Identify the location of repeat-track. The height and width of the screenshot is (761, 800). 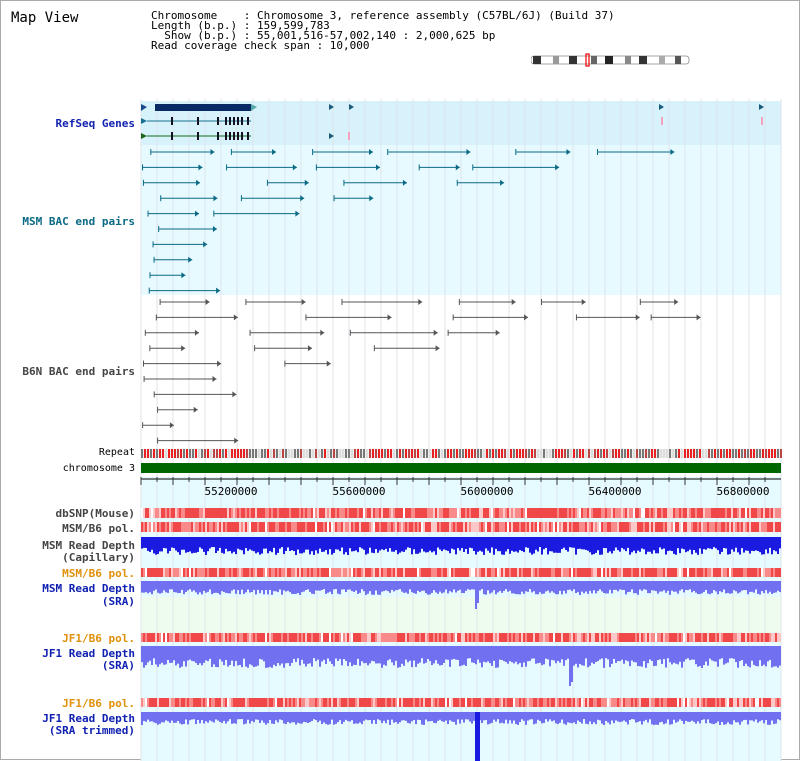
(461, 453).